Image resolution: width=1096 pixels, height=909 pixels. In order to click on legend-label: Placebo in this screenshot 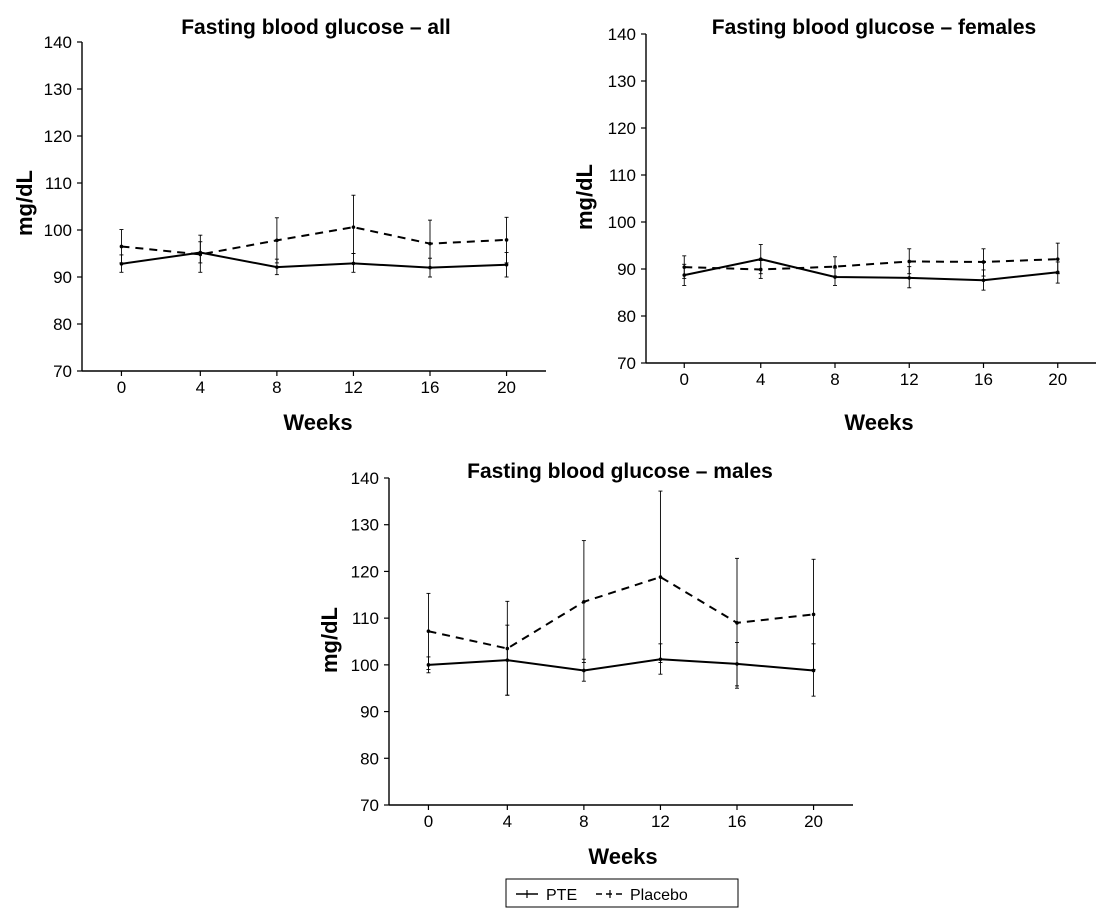, I will do `click(659, 895)`.